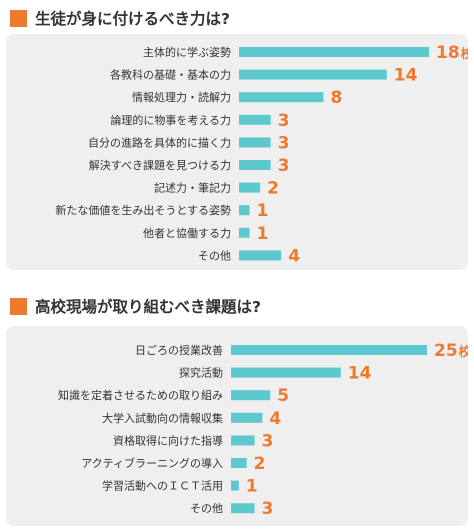  I want to click on category-label: 探究活動, so click(201, 373).